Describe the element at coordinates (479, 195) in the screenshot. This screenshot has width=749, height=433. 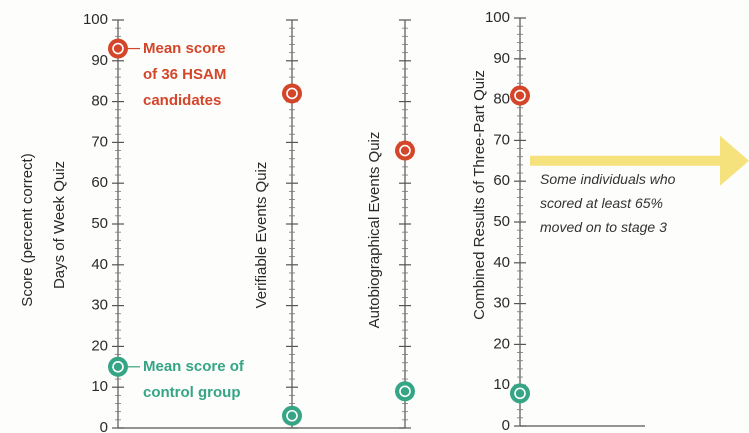
I see `axis-title: Combined Results of Three-Part Quiz` at that location.